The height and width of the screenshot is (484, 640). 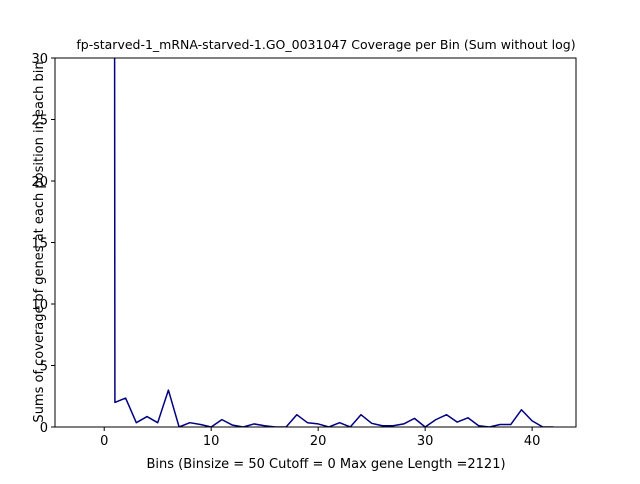 What do you see at coordinates (39, 182) in the screenshot?
I see `y-tick-label: 20` at bounding box center [39, 182].